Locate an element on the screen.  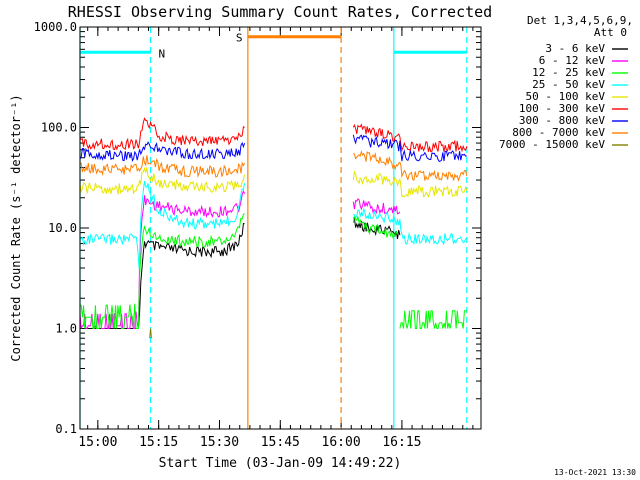
x-axis-label: Start Time (03-Jan-09 14:49:22) is located at coordinates (280, 463).